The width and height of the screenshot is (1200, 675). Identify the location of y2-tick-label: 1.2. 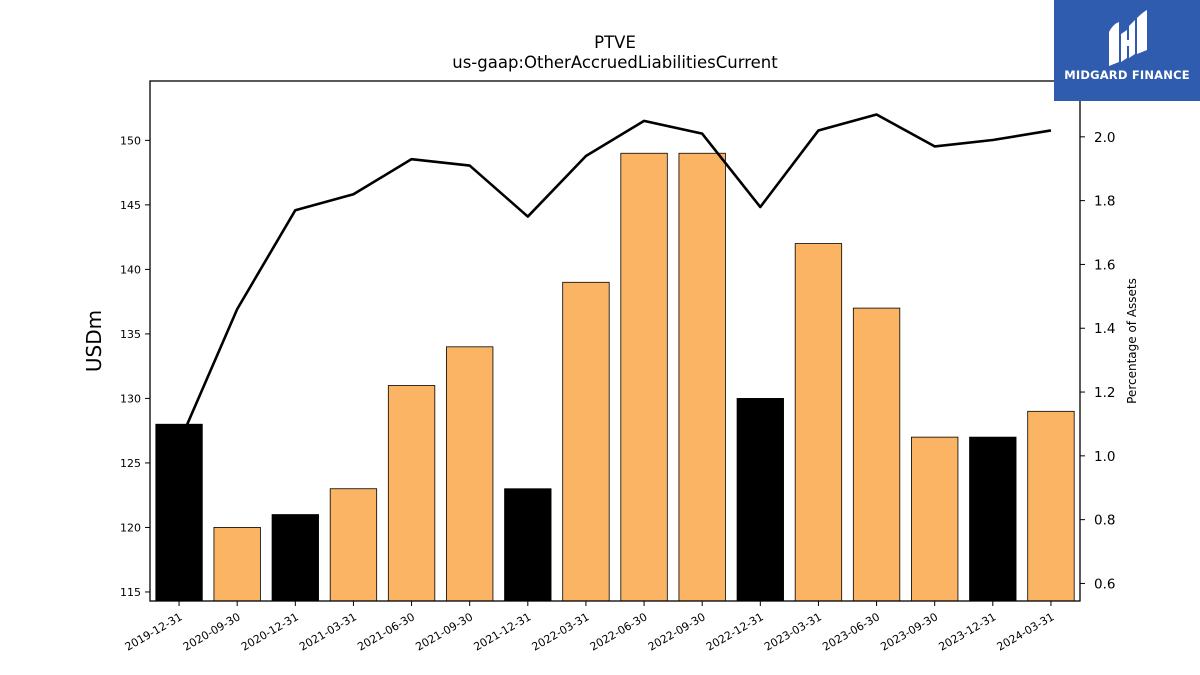
(1104, 393).